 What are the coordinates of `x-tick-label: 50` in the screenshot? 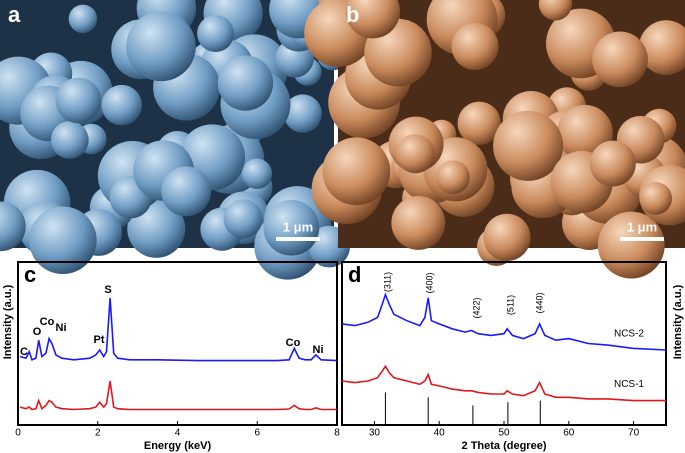 It's located at (504, 433).